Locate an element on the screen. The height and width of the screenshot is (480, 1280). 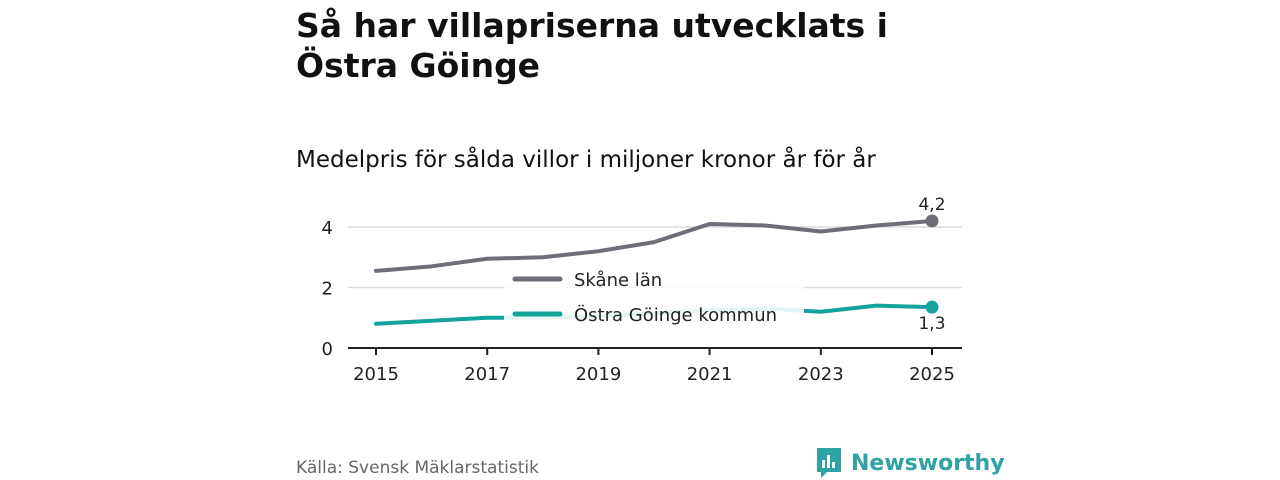
legend-label-2: Östra Göinge kommun is located at coordinates (675, 315).